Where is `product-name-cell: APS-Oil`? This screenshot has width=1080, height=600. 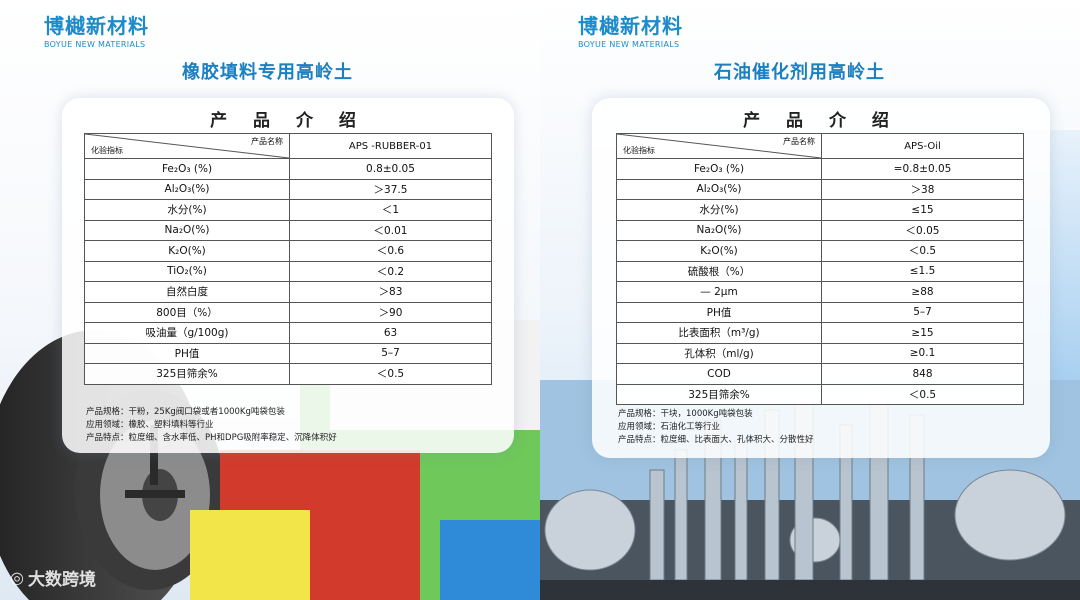
product-name-cell: APS-Oil is located at coordinates (922, 146).